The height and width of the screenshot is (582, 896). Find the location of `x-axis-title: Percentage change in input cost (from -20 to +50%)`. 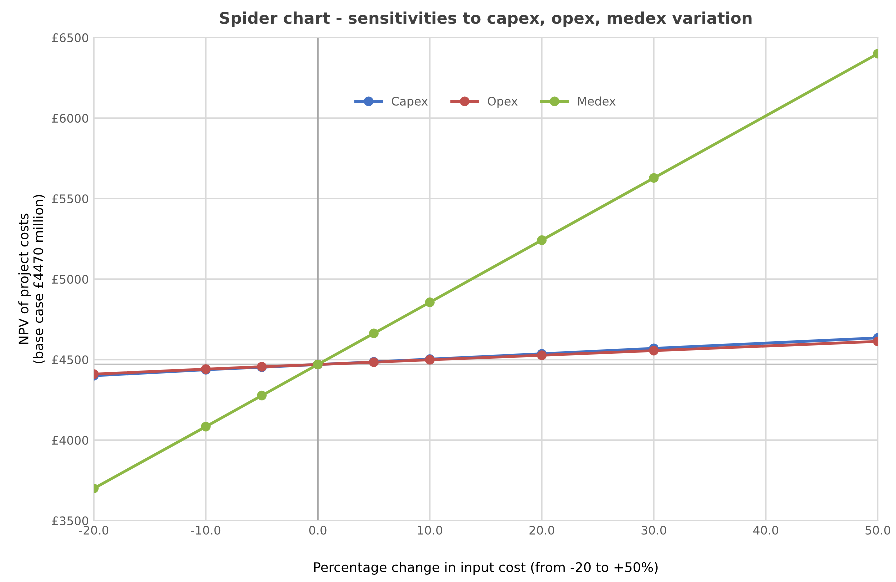

x-axis-title: Percentage change in input cost (from -20 to +50%) is located at coordinates (486, 568).